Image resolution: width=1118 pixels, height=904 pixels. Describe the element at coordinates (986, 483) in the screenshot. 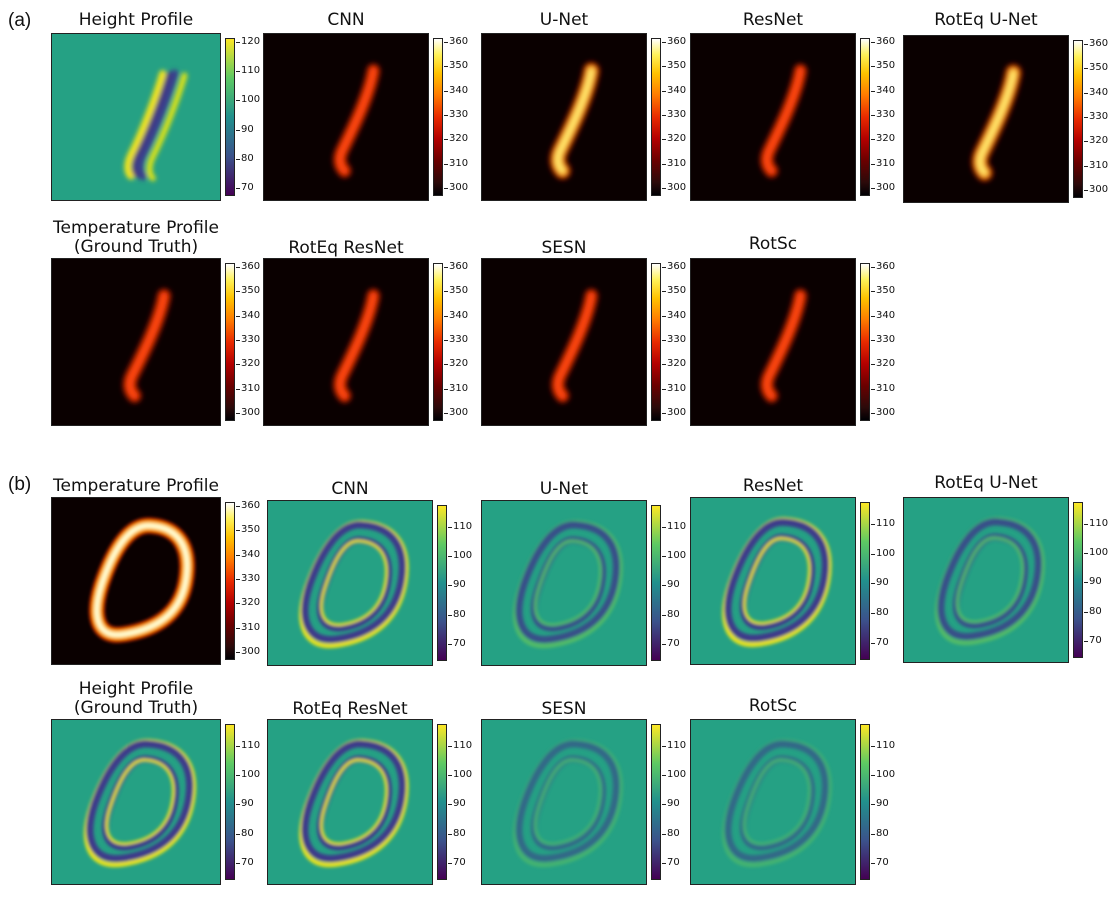

I see `panel-title: RotEq U-Net` at that location.